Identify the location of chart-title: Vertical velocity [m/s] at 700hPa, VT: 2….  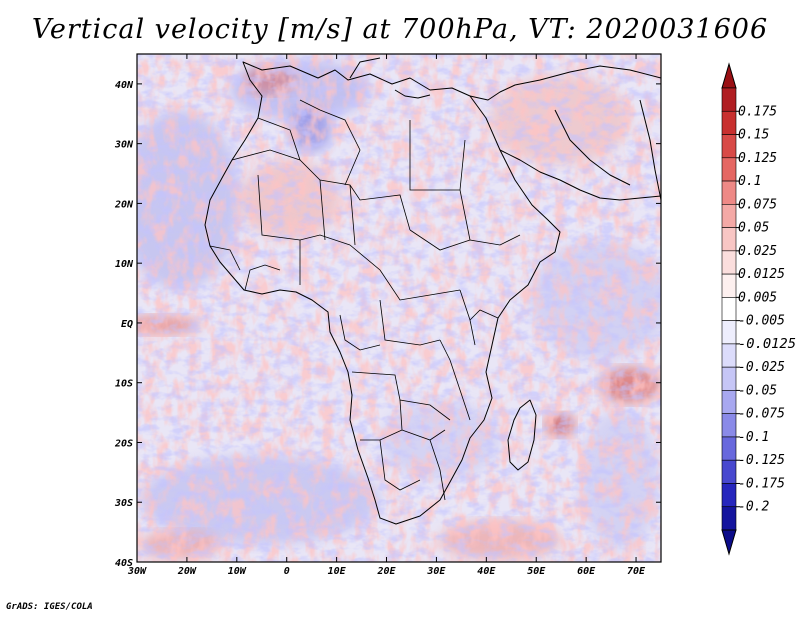
(400, 29).